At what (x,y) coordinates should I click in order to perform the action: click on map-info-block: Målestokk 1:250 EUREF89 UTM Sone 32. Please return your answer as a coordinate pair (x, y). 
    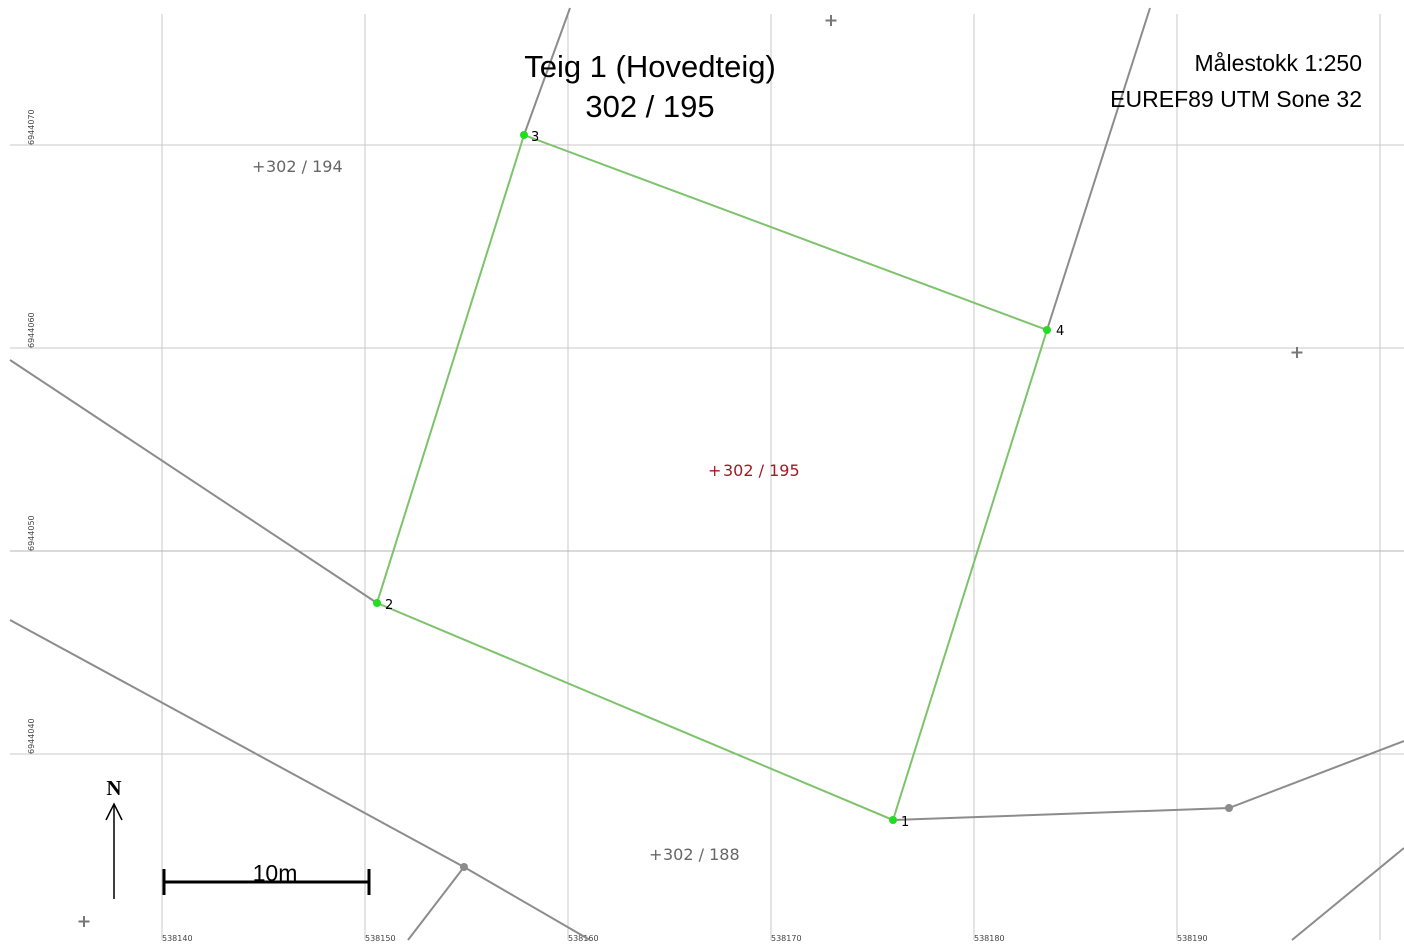
    Looking at the image, I should click on (1236, 81).